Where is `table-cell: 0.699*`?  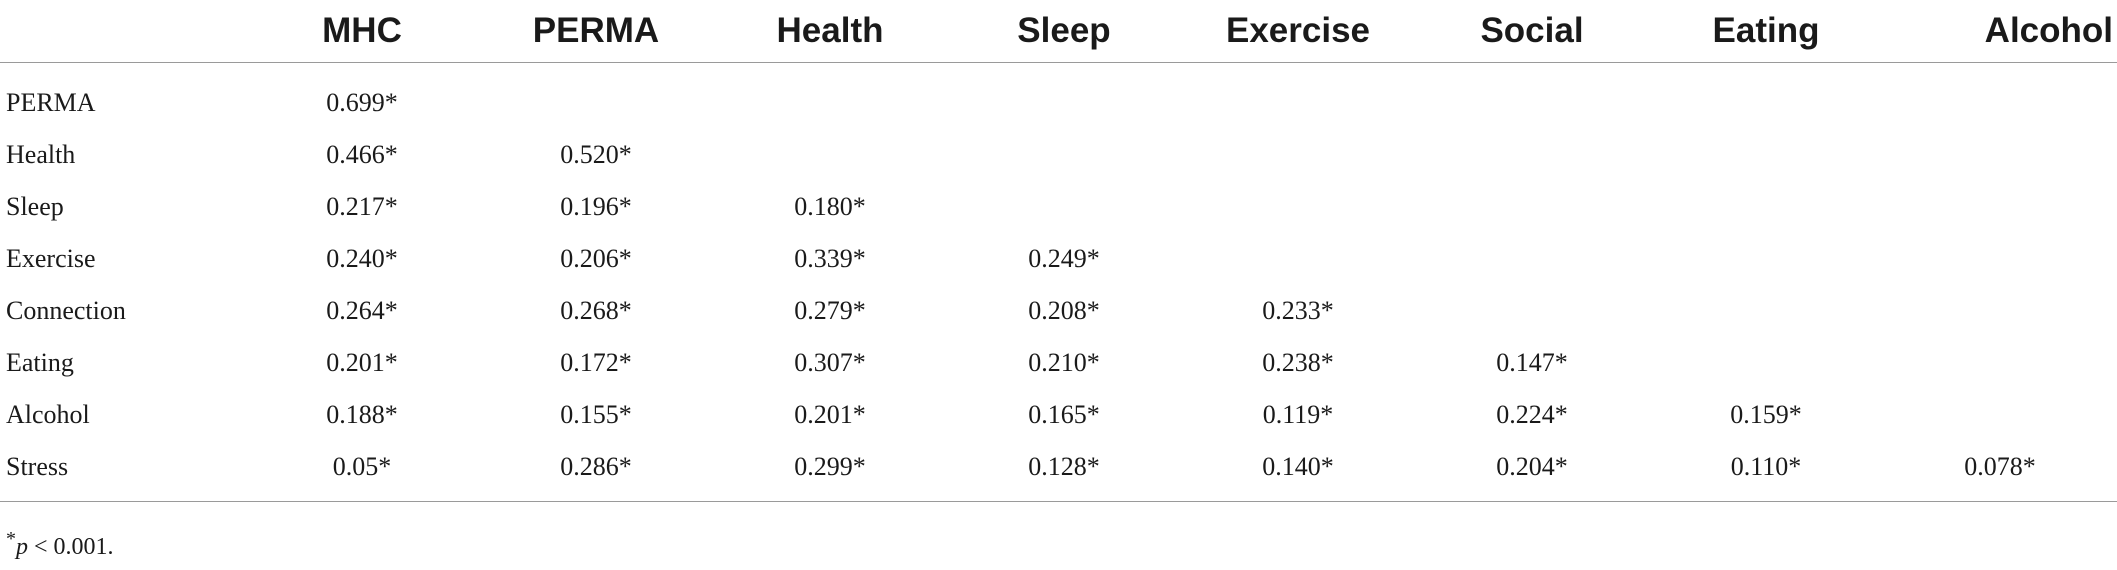
table-cell: 0.699* is located at coordinates (362, 102).